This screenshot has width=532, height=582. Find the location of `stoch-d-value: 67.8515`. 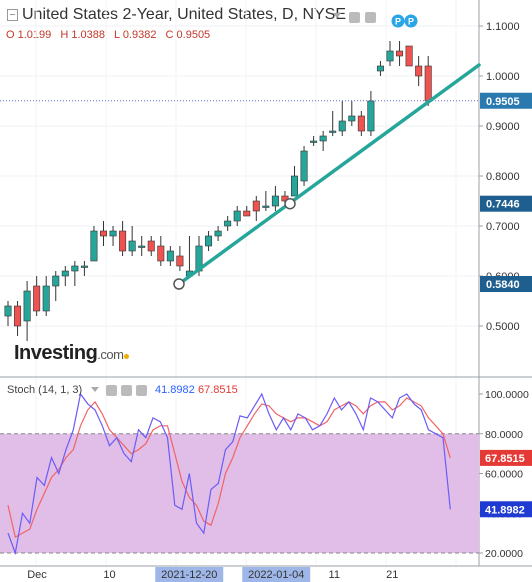

stoch-d-value: 67.8515 is located at coordinates (218, 390).